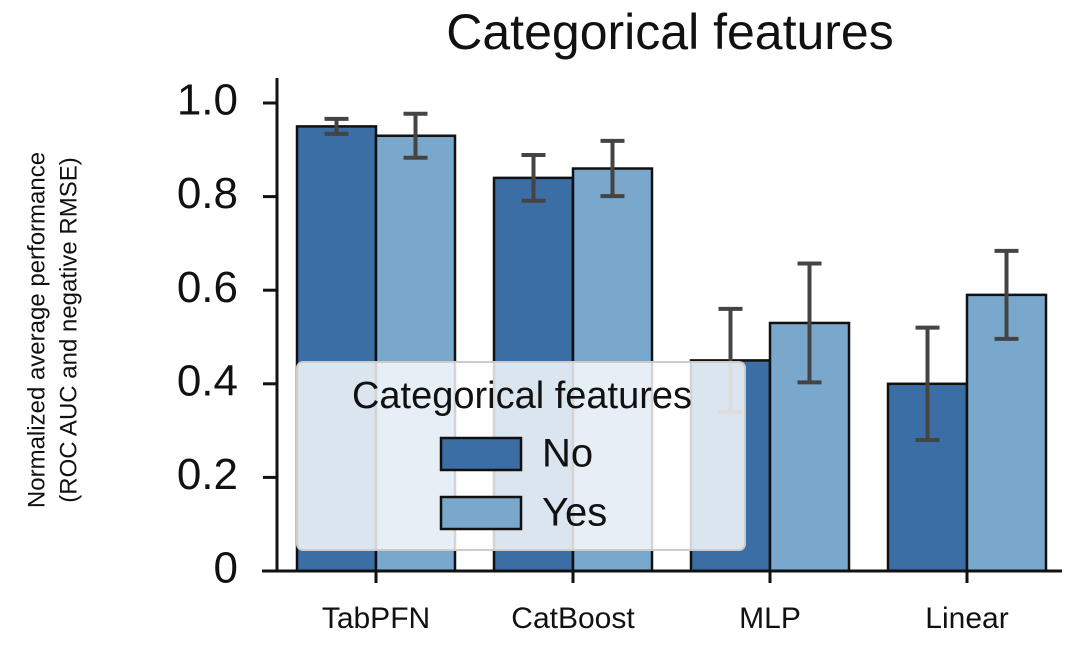  Describe the element at coordinates (68, 329) in the screenshot. I see `y-axis-label-line: (ROC AUC and negative RMSE)` at that location.